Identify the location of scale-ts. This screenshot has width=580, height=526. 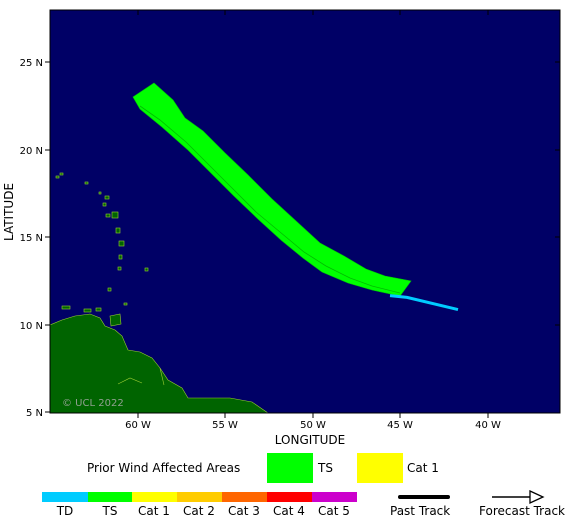
(110, 497).